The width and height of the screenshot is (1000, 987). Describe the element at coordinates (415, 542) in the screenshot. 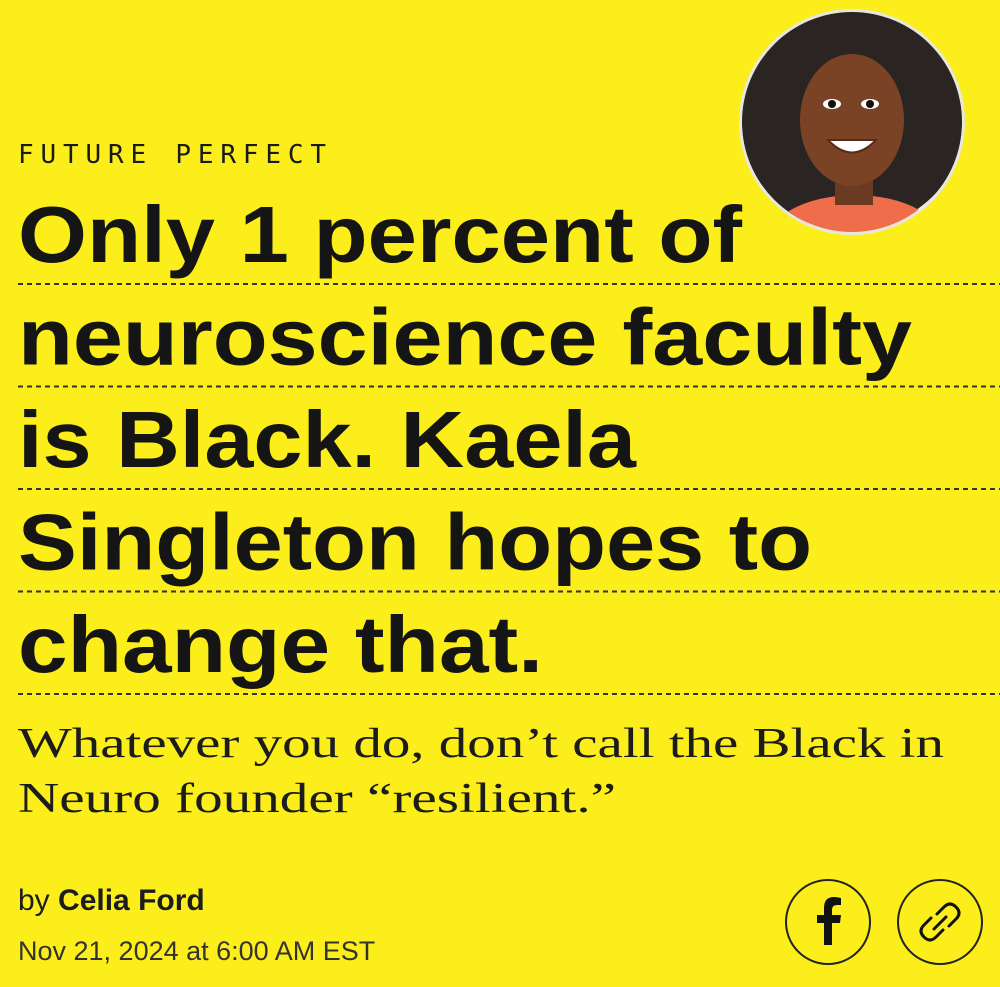

I see `headline-line: Singleton hopes to` at that location.